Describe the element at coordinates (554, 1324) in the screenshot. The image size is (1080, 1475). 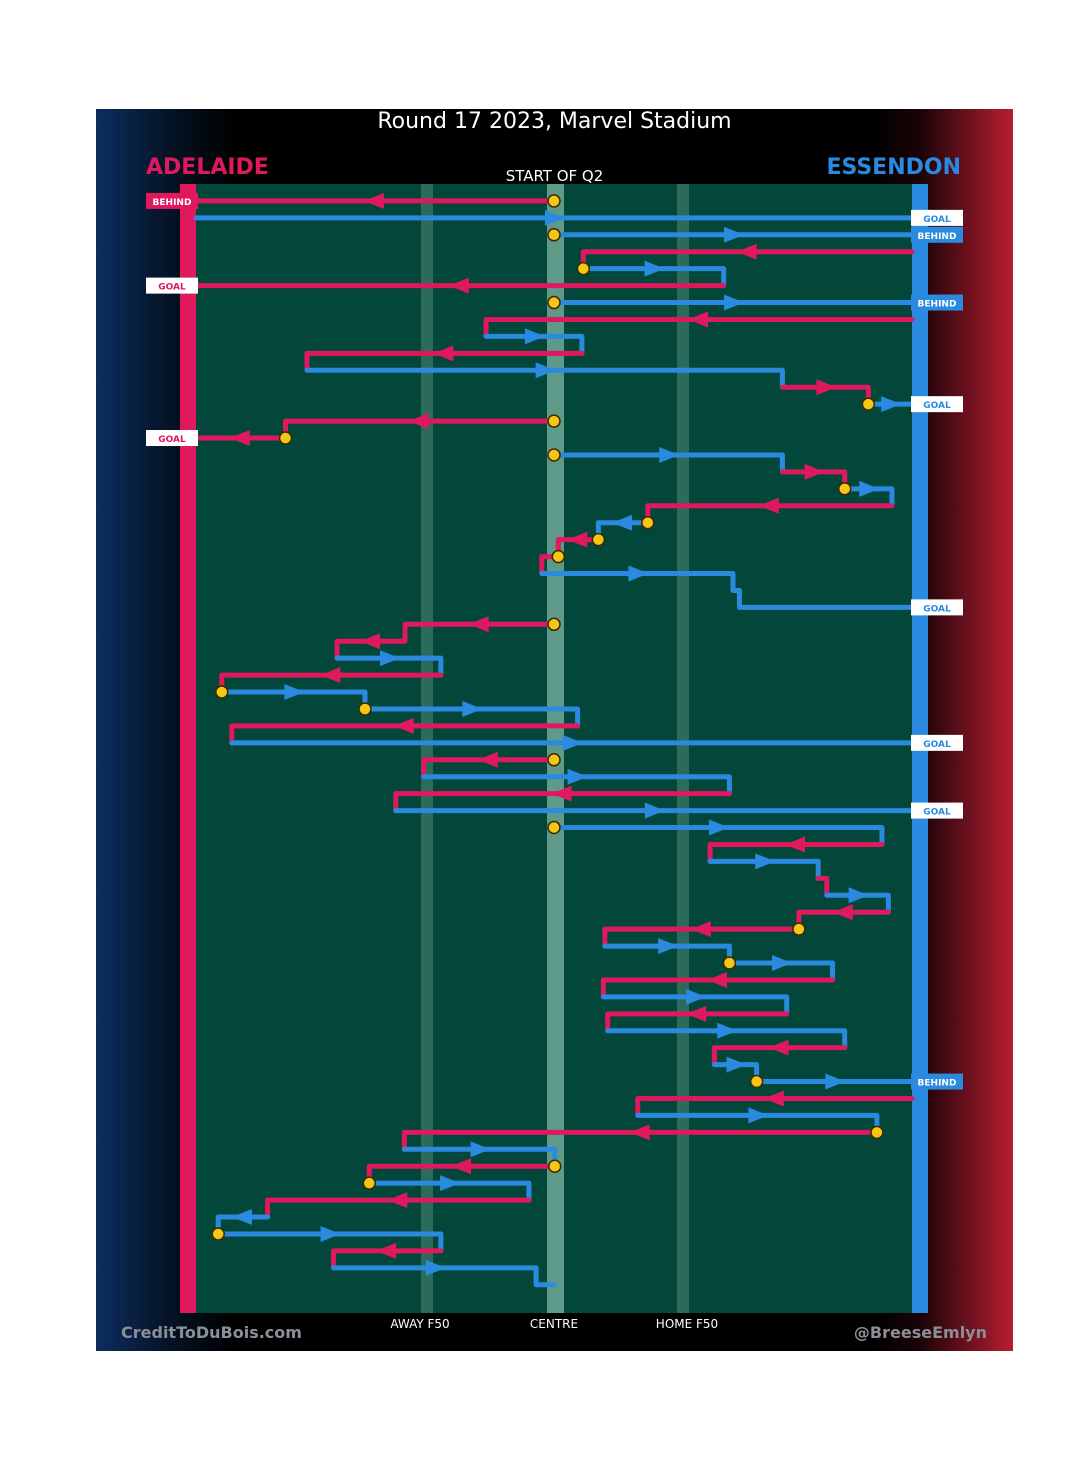
I see `x-tick-centre: CENTRE` at that location.